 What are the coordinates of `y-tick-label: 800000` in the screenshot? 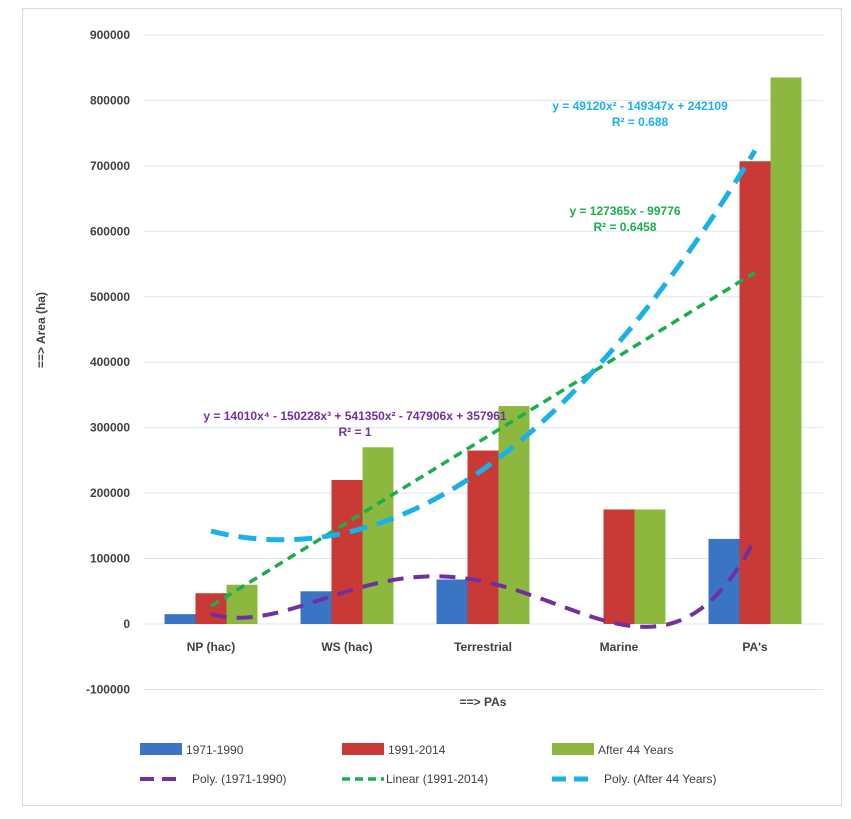 It's located at (110, 100).